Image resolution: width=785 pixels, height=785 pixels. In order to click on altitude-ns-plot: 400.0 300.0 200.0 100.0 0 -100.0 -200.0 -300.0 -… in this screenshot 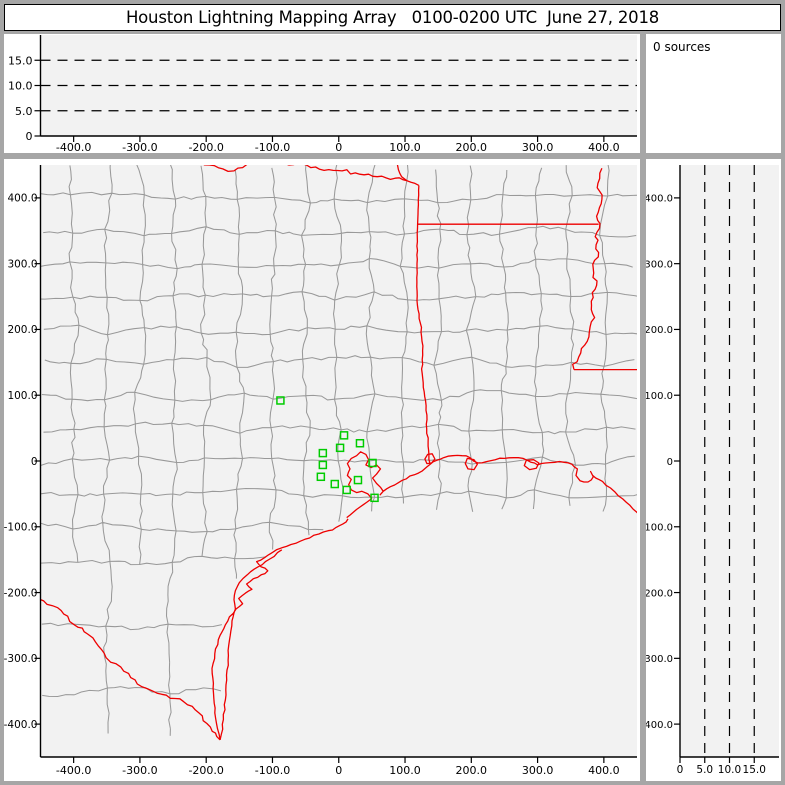, I will do `click(712, 470)`.